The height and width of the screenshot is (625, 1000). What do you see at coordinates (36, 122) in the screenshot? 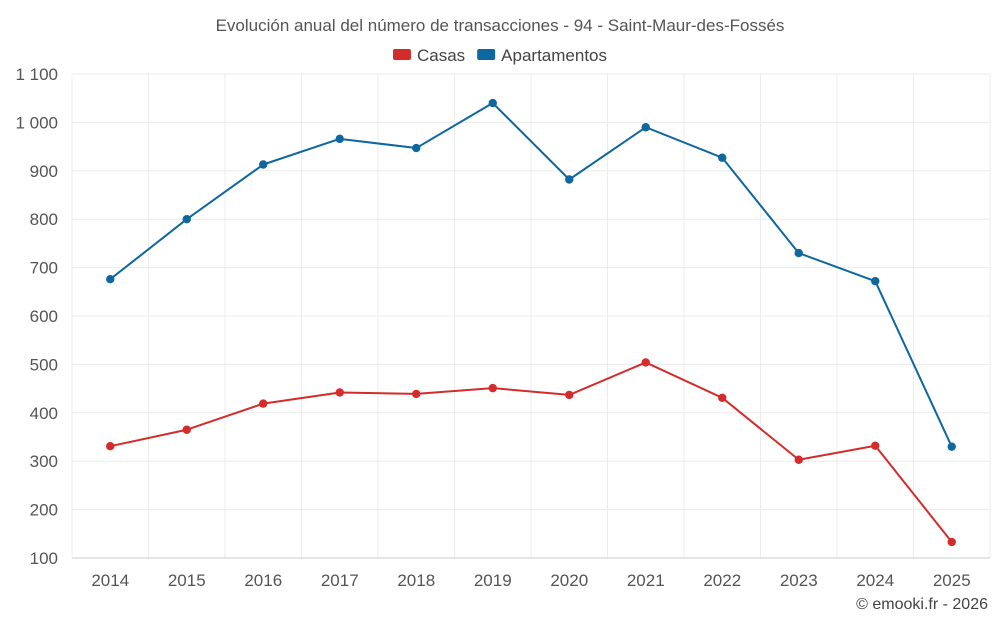
I see `y-tick-label: 1 000` at bounding box center [36, 122].